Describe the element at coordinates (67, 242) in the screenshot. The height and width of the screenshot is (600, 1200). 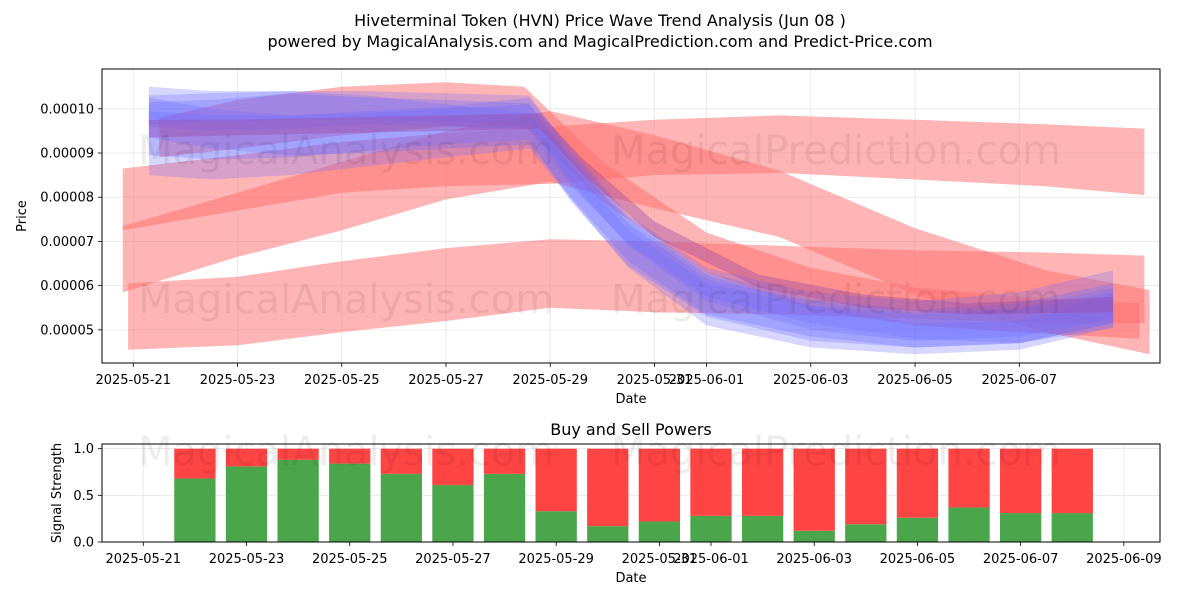
I see `price-y-tick-label: 0.00007` at that location.